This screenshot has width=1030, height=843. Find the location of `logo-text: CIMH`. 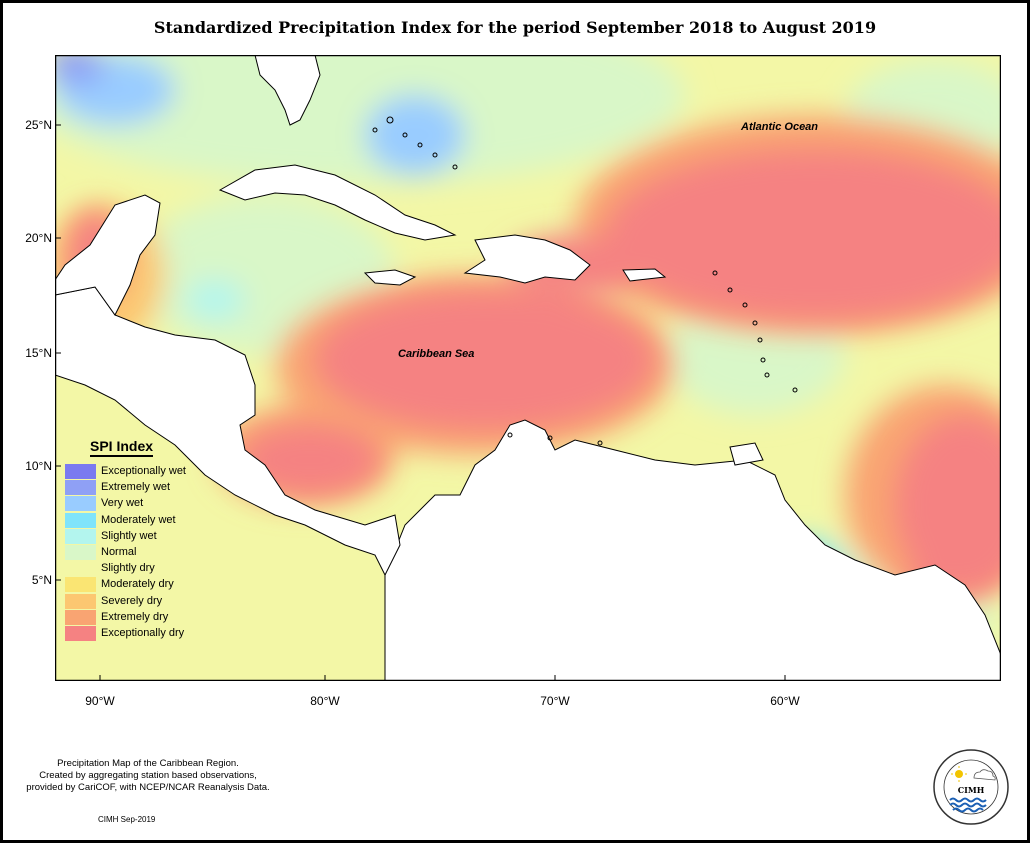

logo-text: CIMH is located at coordinates (971, 790).